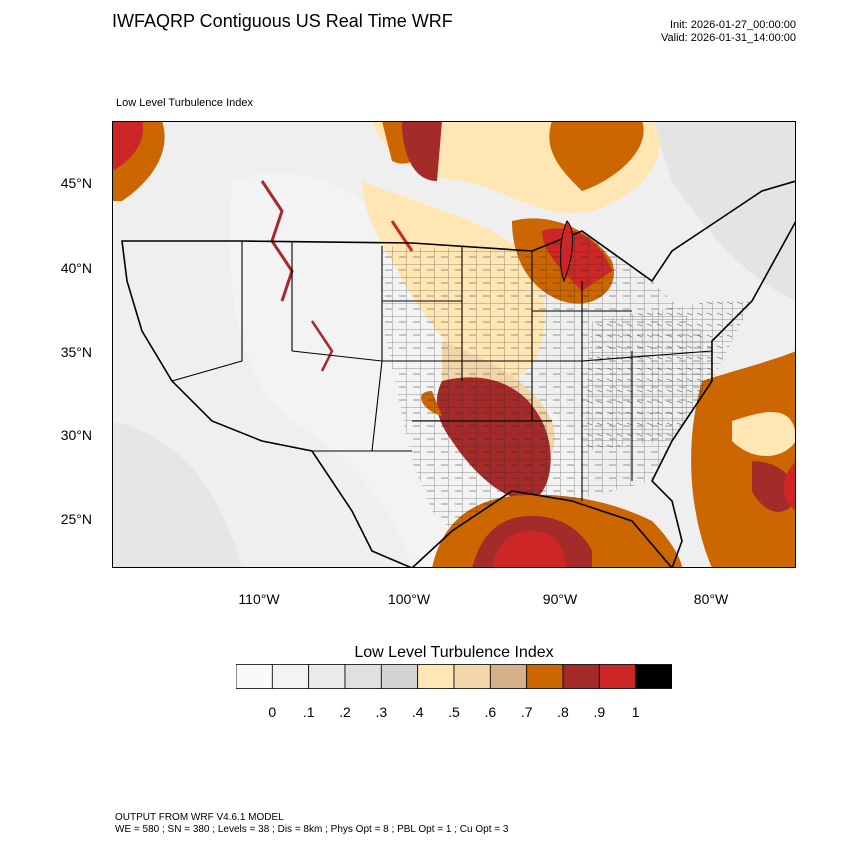  What do you see at coordinates (76, 183) in the screenshot?
I see `lat-label-45n: 45°N` at bounding box center [76, 183].